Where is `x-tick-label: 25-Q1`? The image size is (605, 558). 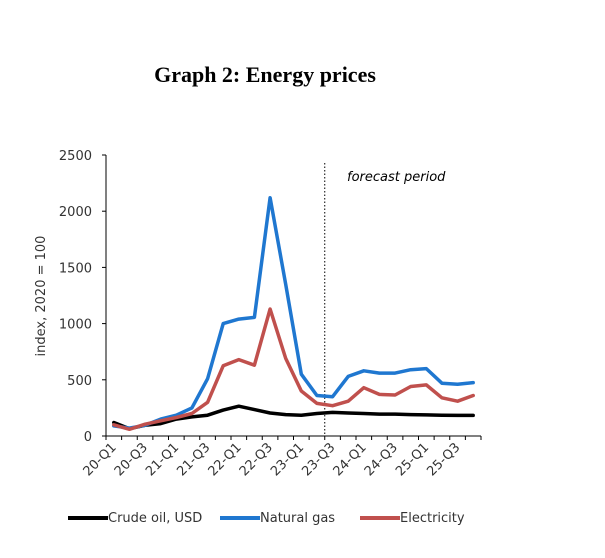
x-tick-label: 25-Q1 is located at coordinates (412, 459).